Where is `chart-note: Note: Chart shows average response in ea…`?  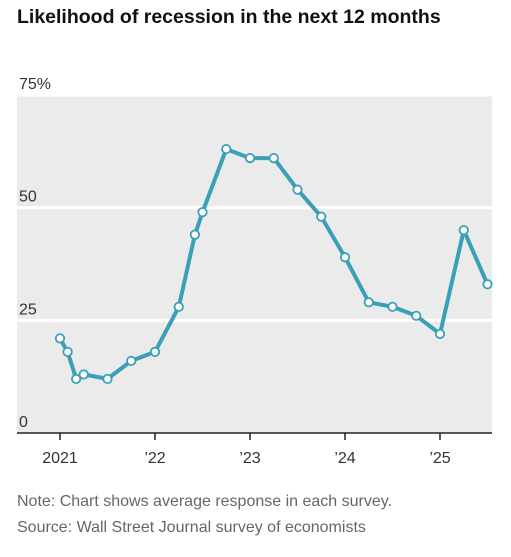 chart-note: Note: Chart shows average response in ea… is located at coordinates (205, 501).